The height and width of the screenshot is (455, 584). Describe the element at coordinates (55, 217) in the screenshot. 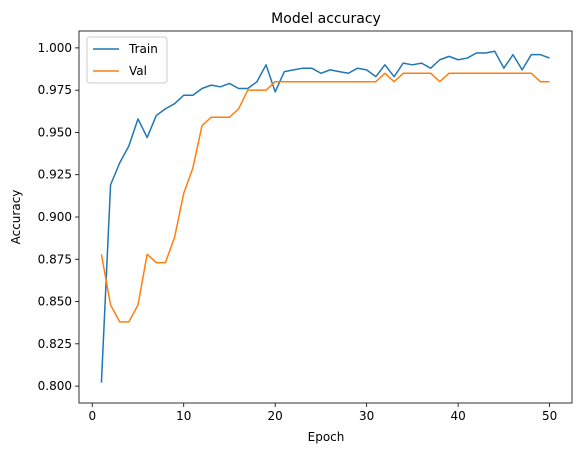

I see `y-tick-label: 0.900` at that location.